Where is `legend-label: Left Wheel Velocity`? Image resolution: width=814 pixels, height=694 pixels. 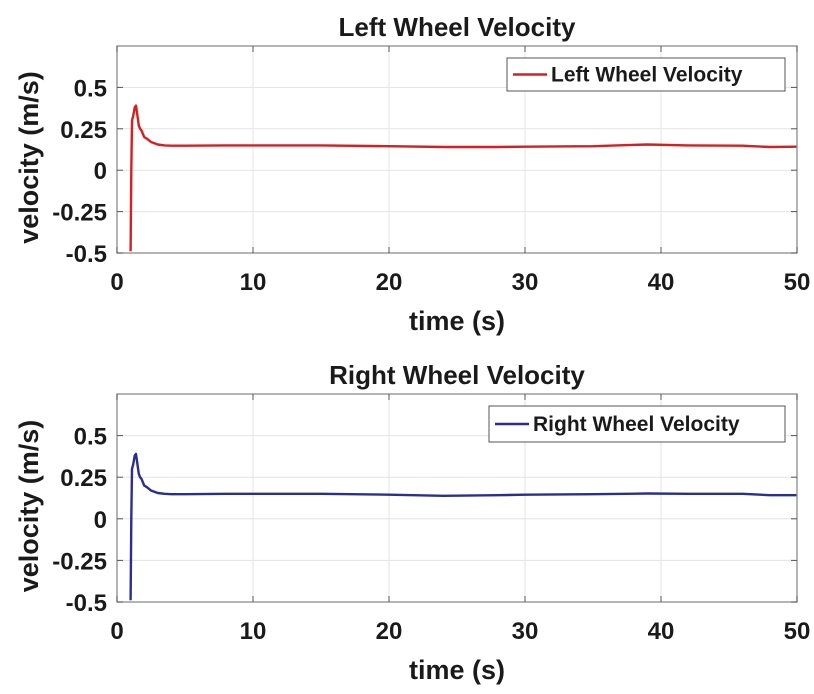 legend-label: Left Wheel Velocity is located at coordinates (647, 75).